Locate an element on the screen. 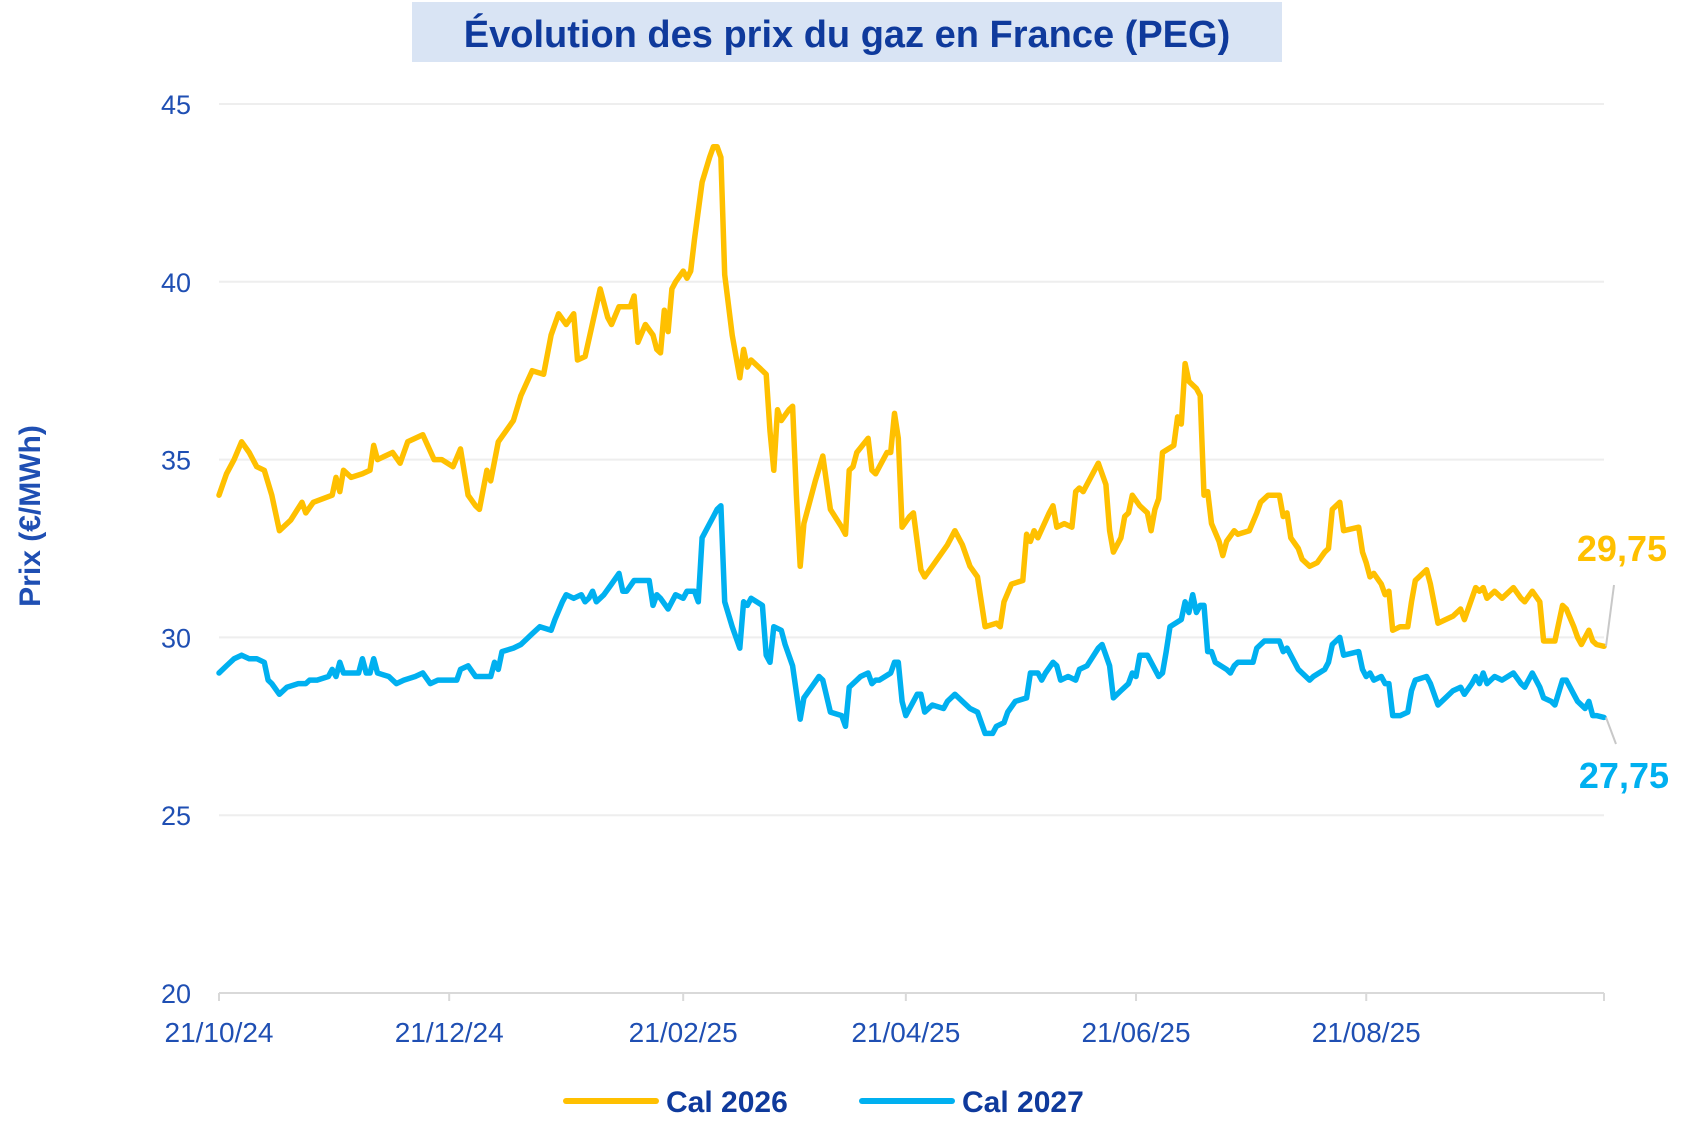 The height and width of the screenshot is (1122, 1696). title-background is located at coordinates (847, 32).